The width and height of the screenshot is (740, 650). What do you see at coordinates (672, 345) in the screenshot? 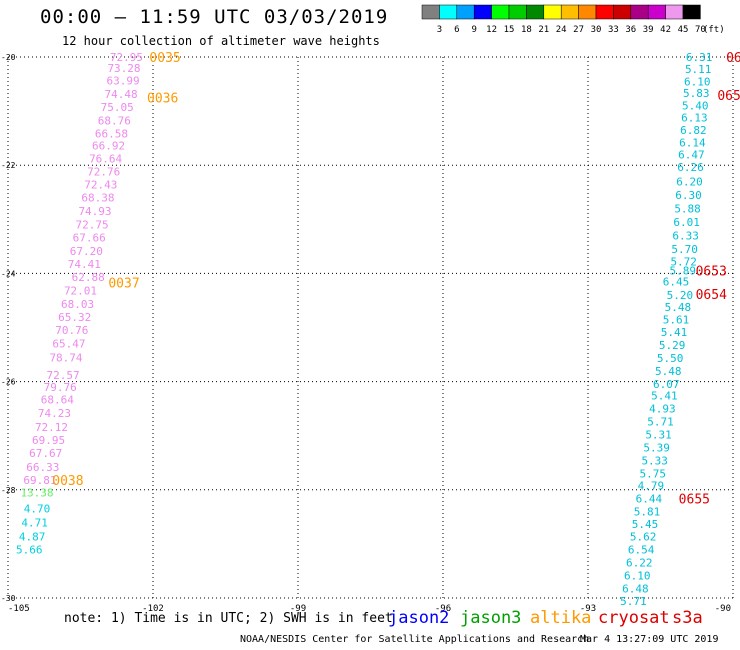
I see `data-point-cryosat: 5.29` at bounding box center [672, 345].